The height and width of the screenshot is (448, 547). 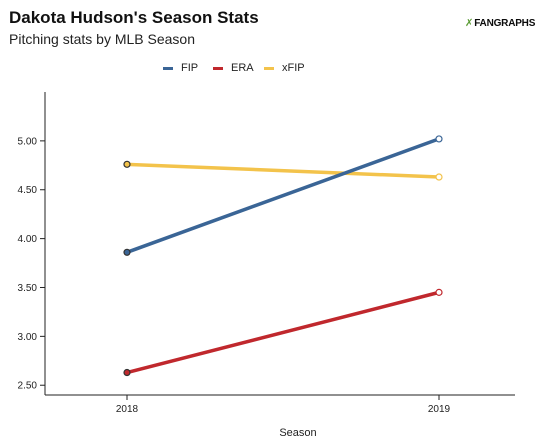 I want to click on legend-label-xfip: xFIP, so click(x=293, y=68).